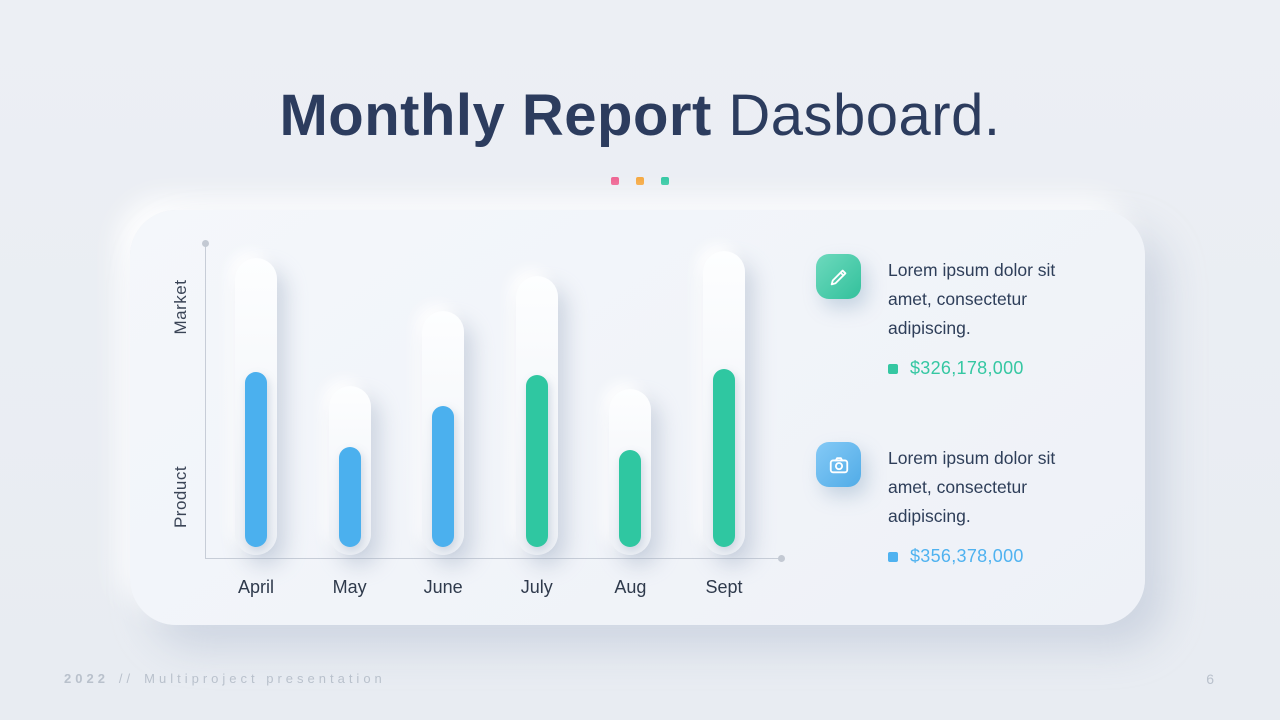  I want to click on page-number: 6, so click(1210, 679).